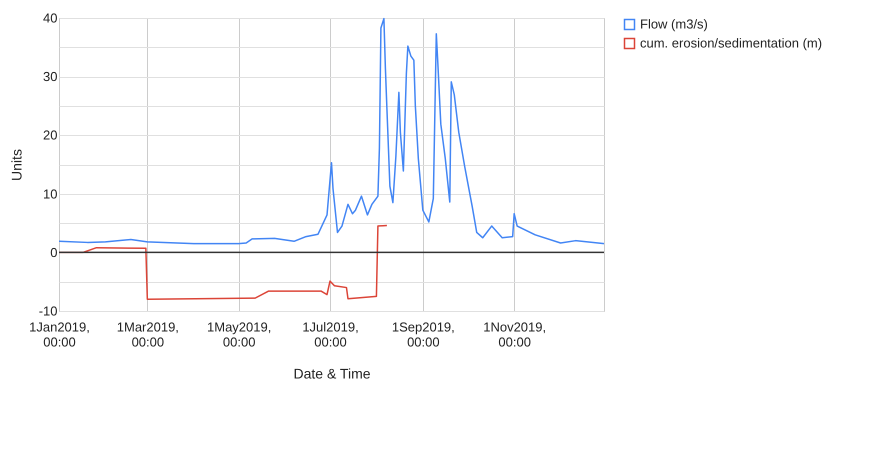 The width and height of the screenshot is (893, 464). I want to click on legend-label: cum. erosion/sedimentation (m), so click(731, 43).